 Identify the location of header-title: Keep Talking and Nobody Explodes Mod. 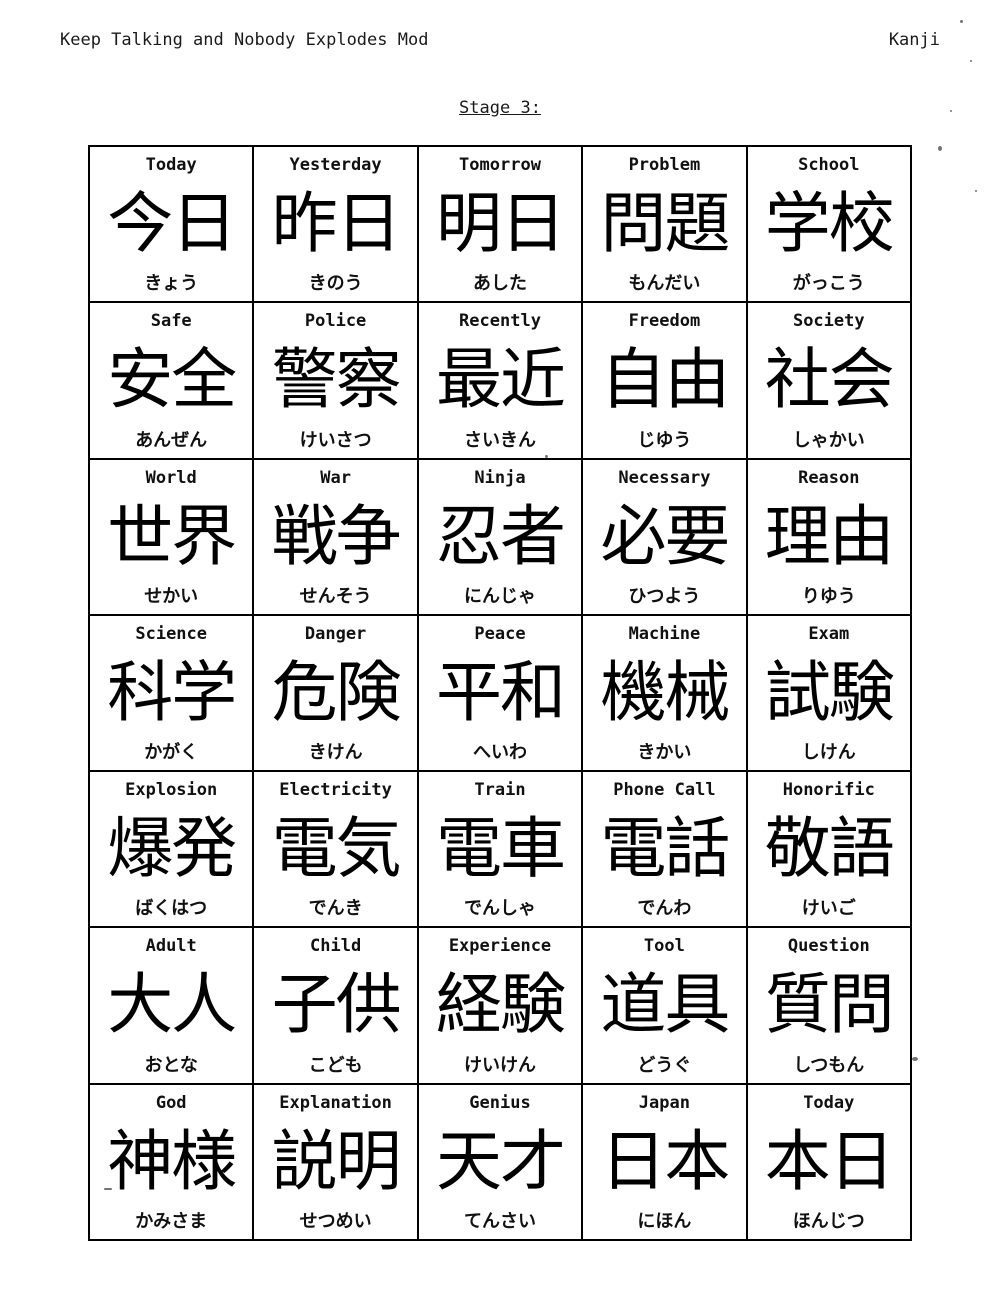
(244, 40).